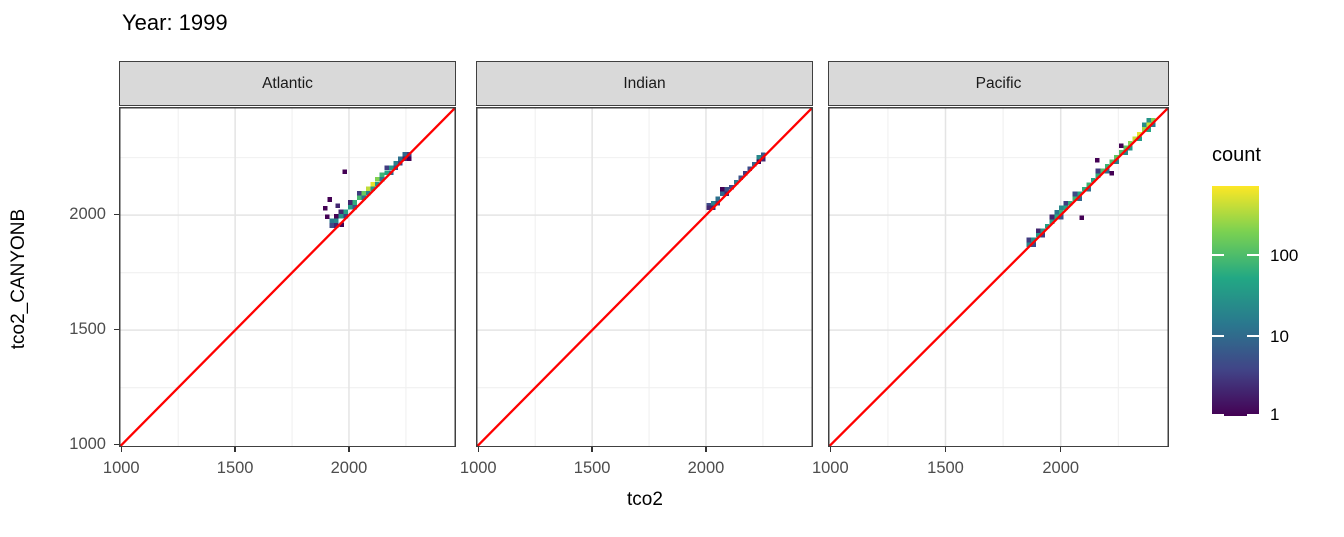 This screenshot has height=537, width=1344. I want to click on y-tick-mark, so click(116, 329).